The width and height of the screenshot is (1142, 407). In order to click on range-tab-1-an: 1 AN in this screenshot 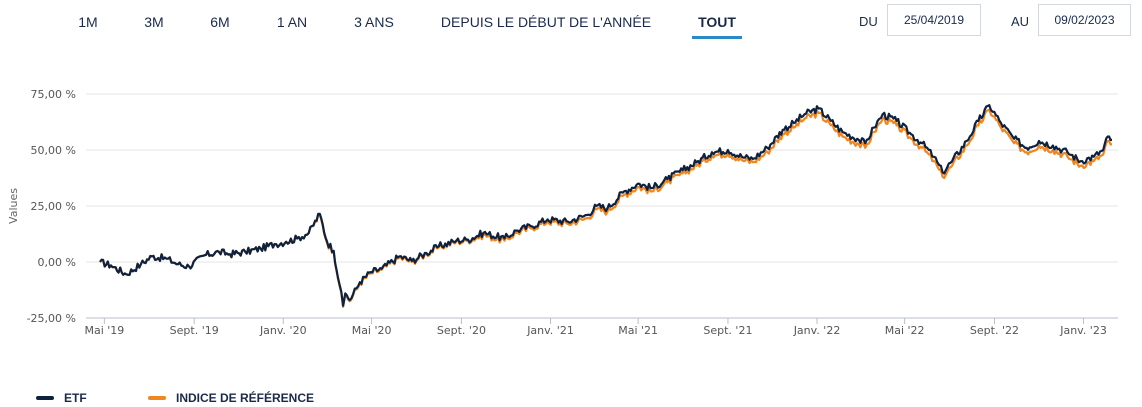, I will do `click(292, 22)`.